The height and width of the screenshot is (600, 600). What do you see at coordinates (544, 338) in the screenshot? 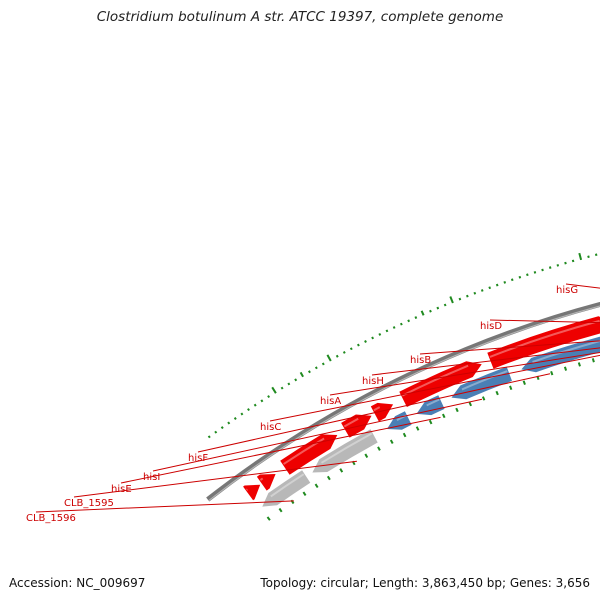
I see `forward-gene-7-highlight` at bounding box center [544, 338].